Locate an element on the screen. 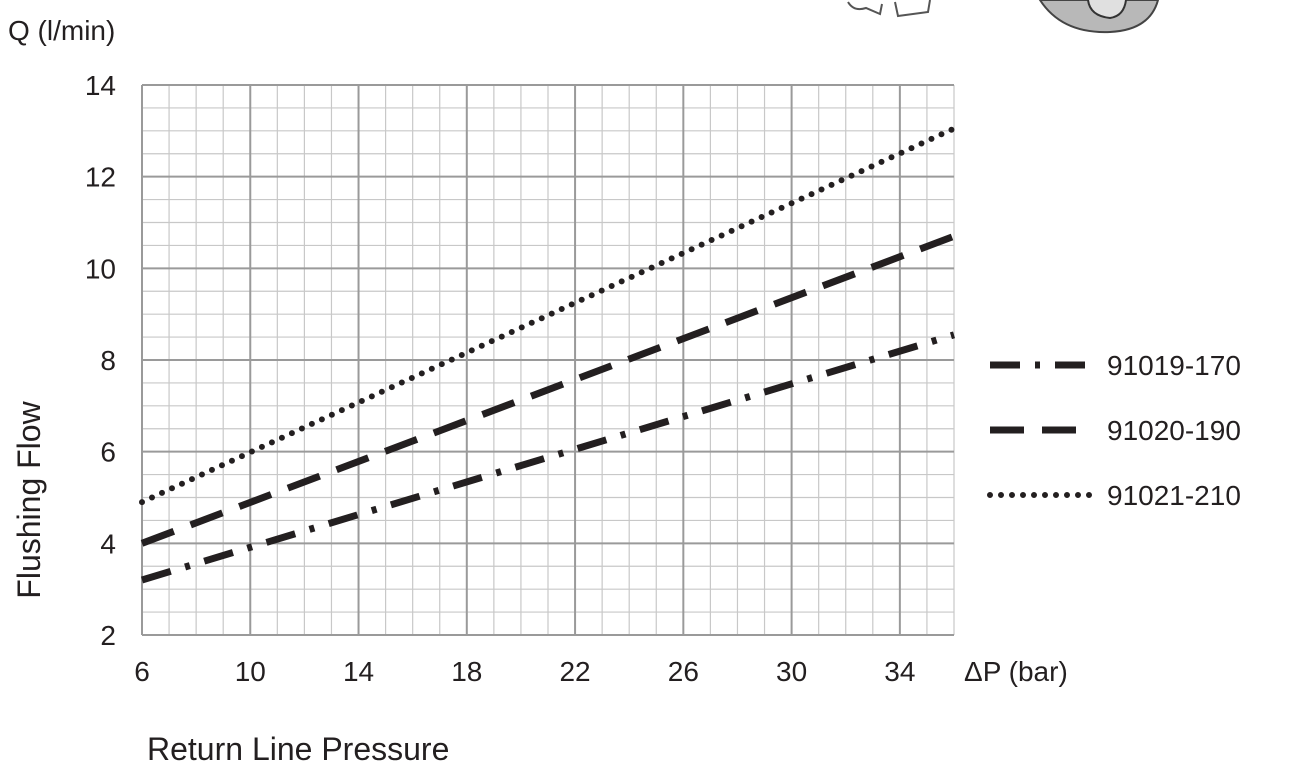  x-tick-label: 34 is located at coordinates (899, 671).